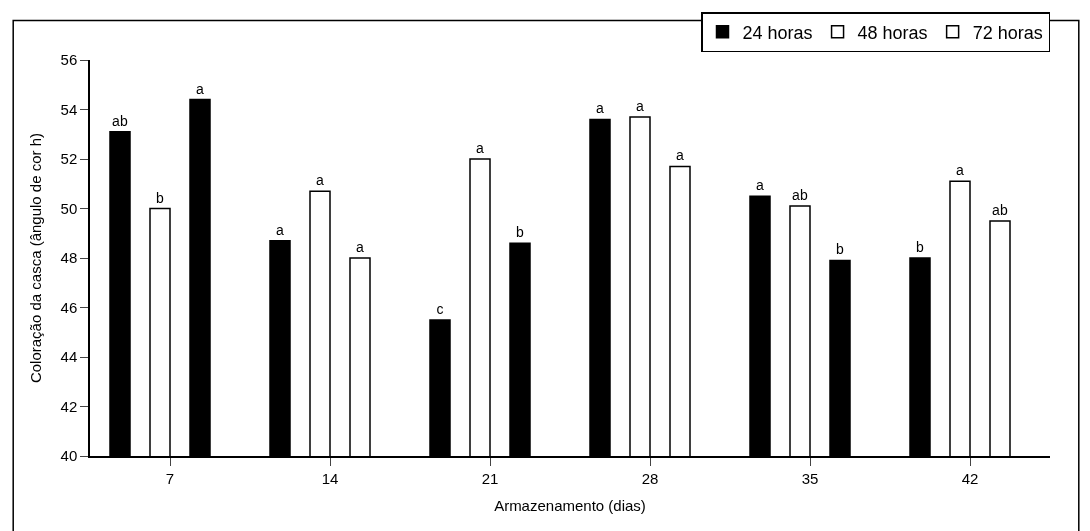 This screenshot has height=531, width=1090. I want to click on y-tick-label: 52, so click(69, 159).